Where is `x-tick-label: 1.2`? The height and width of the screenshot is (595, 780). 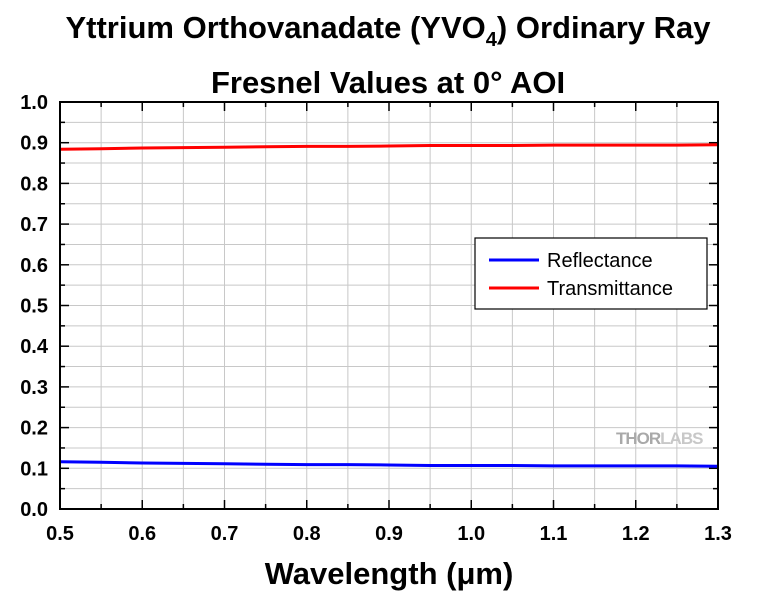
x-tick-label: 1.2 is located at coordinates (636, 534).